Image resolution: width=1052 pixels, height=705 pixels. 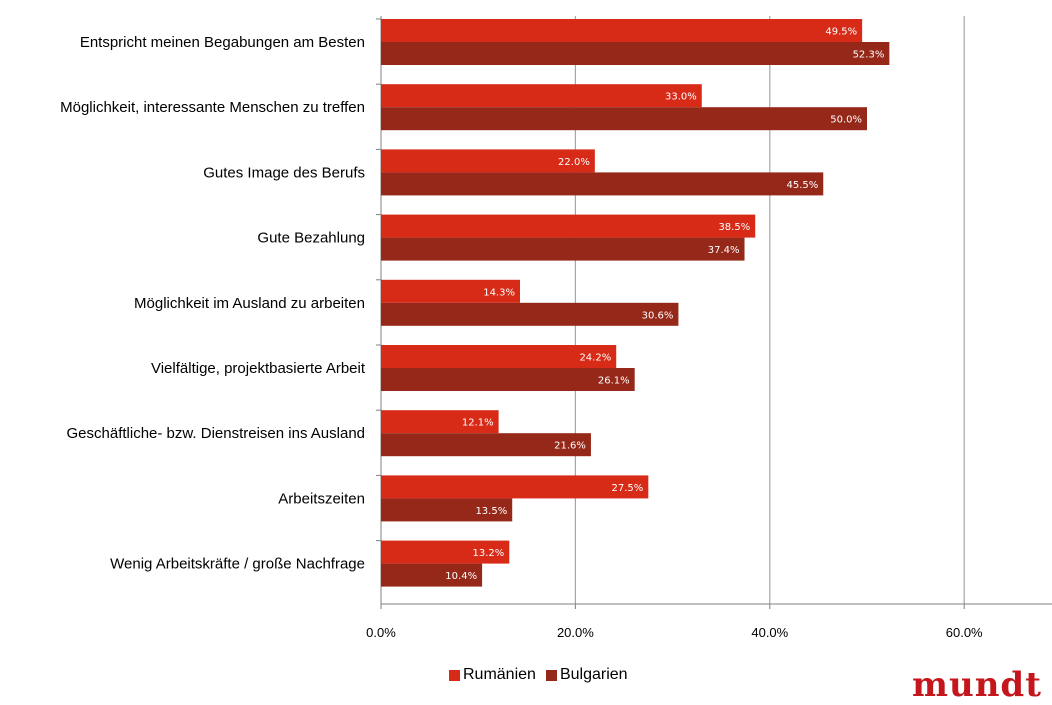 What do you see at coordinates (491, 511) in the screenshot?
I see `data-label: 13.5%` at bounding box center [491, 511].